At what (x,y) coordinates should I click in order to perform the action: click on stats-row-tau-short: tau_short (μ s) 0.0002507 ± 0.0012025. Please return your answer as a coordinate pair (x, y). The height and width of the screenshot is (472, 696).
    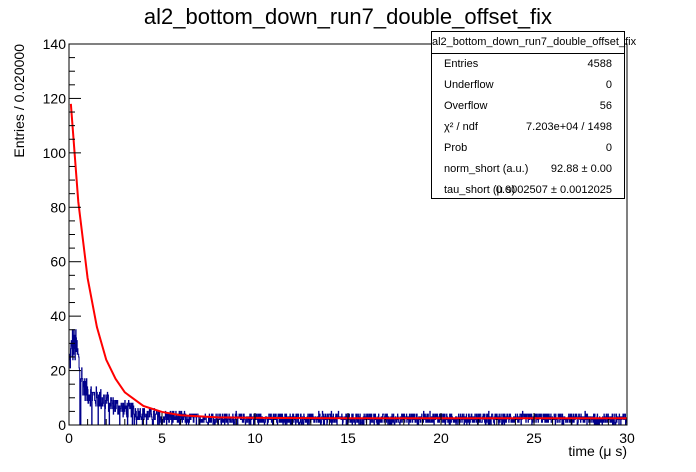
    Looking at the image, I should click on (528, 190).